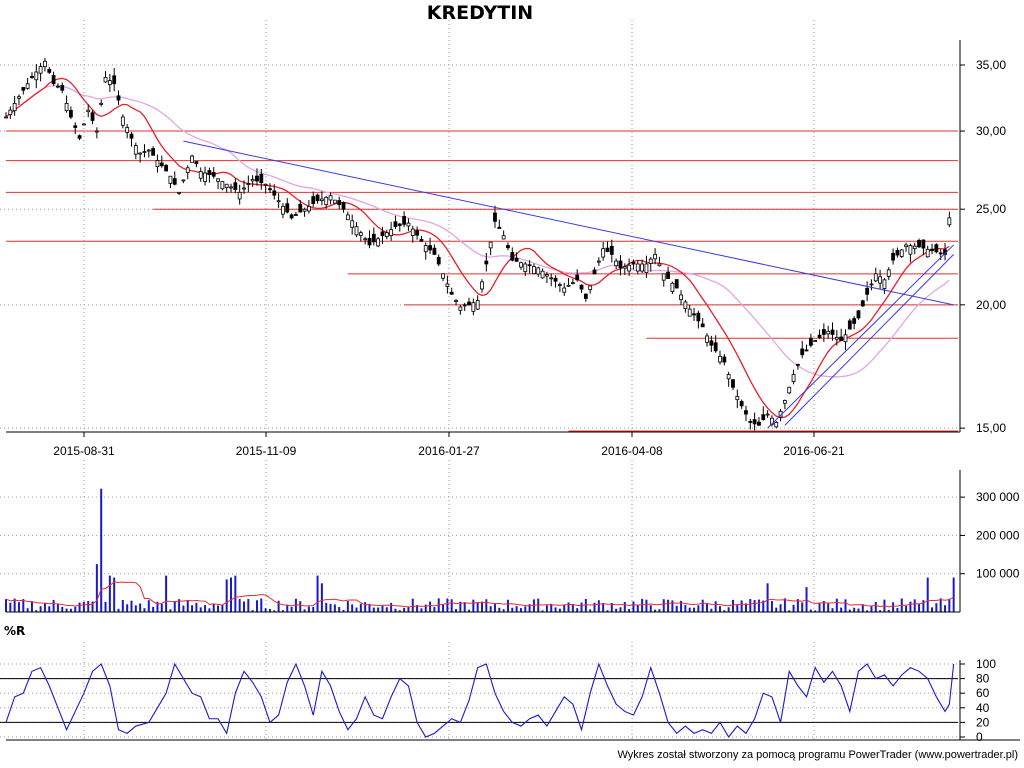 The width and height of the screenshot is (1024, 768). I want to click on price-x-tick-label: 2015-08-31, so click(84, 451).